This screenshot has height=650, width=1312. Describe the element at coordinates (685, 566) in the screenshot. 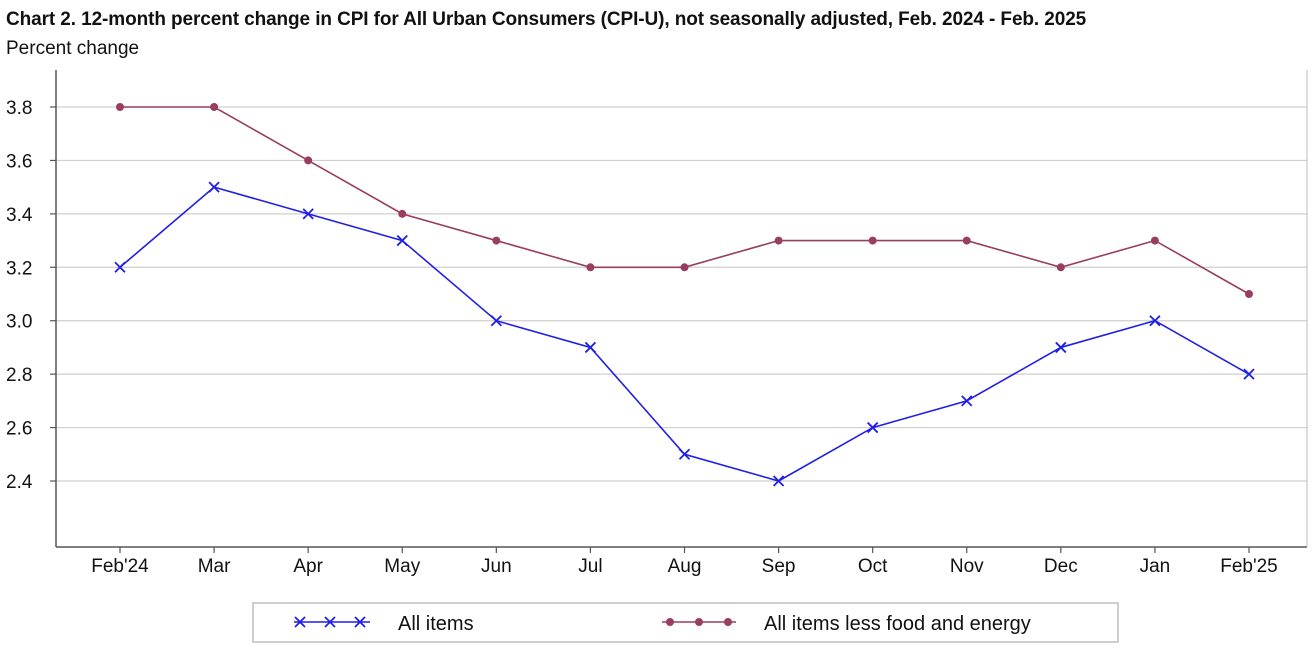

I see `x-tick-label: Aug` at that location.